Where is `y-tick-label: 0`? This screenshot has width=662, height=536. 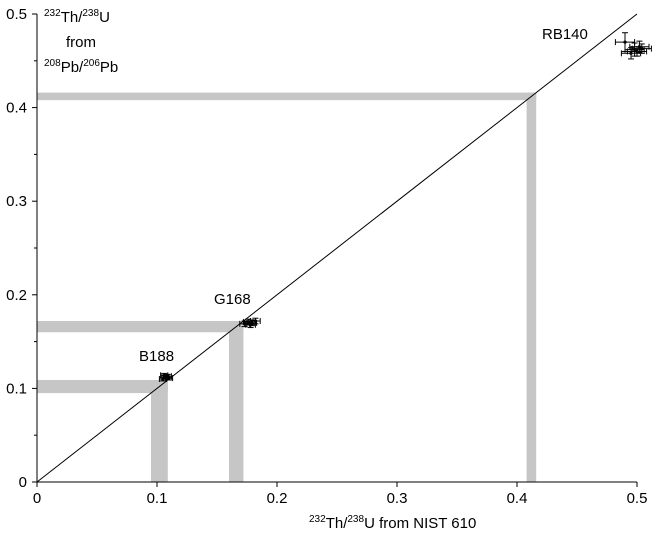
y-tick-label: 0 is located at coordinates (23, 482).